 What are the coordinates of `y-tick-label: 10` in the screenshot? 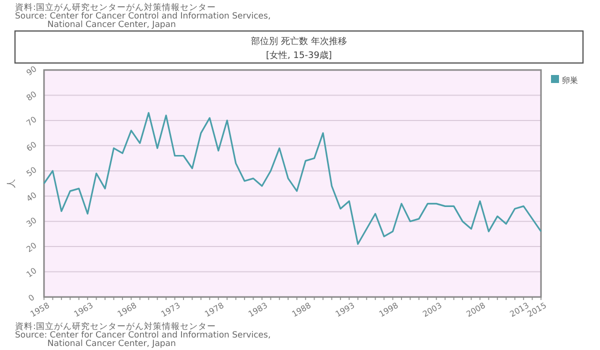 It's located at (31, 273).